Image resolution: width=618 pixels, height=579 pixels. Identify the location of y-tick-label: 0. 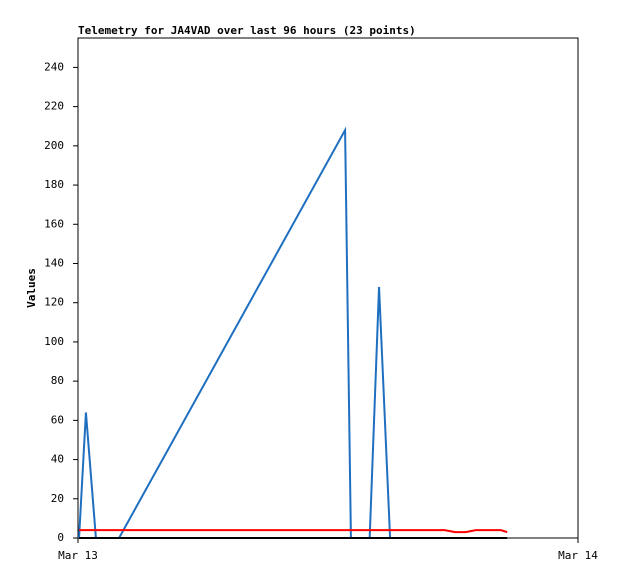
(60, 537).